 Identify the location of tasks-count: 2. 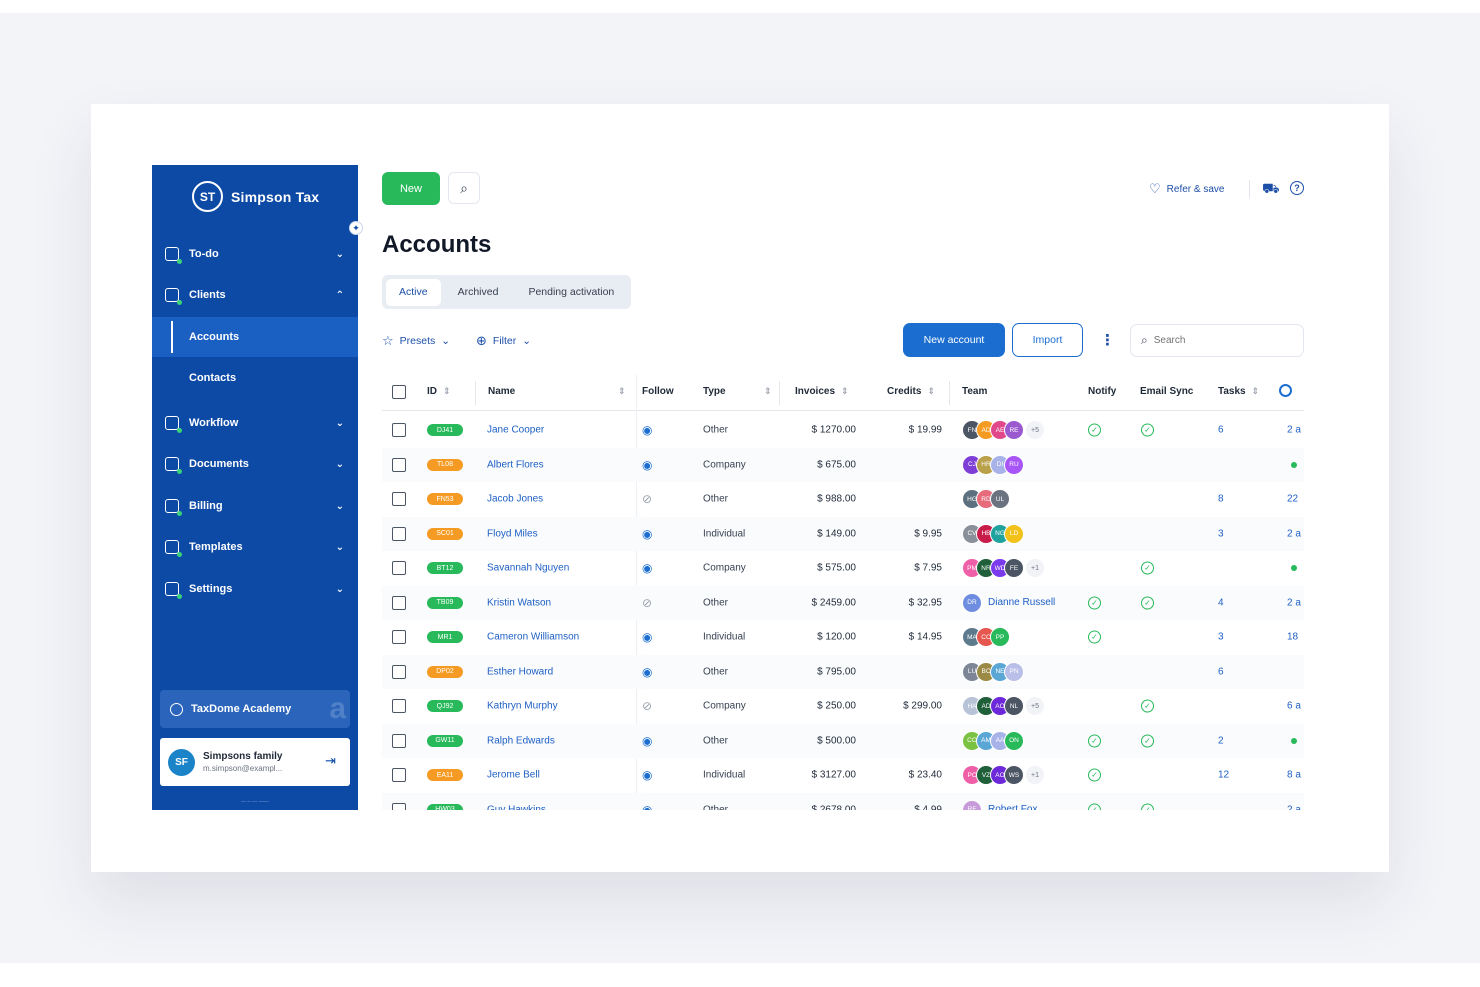
(1221, 741).